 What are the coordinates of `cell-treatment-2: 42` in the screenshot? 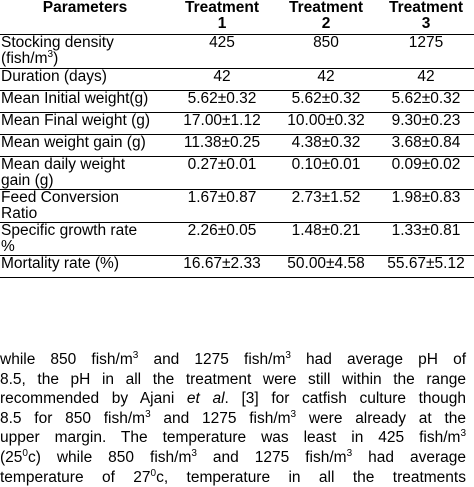 It's located at (326, 79).